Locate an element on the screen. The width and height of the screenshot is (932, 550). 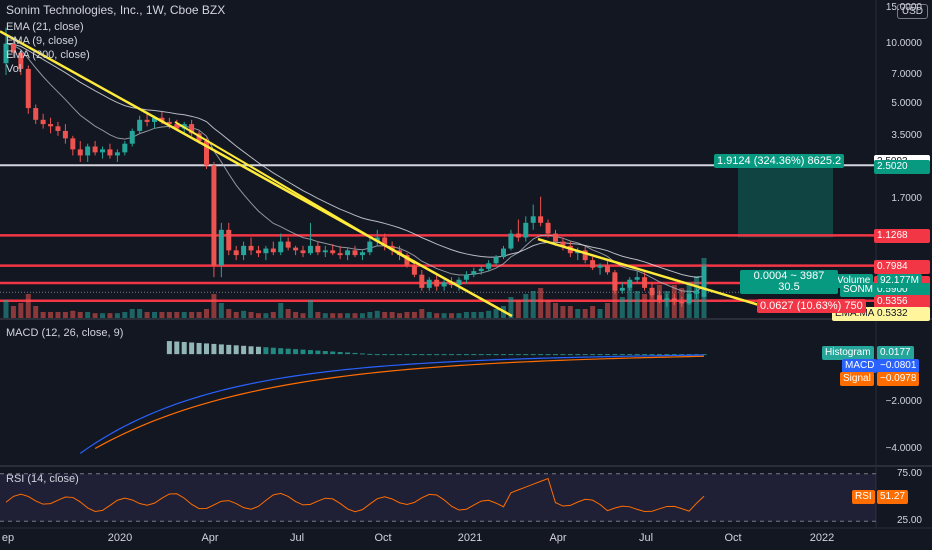
macd-label-signal: Signal is located at coordinates (857, 378).